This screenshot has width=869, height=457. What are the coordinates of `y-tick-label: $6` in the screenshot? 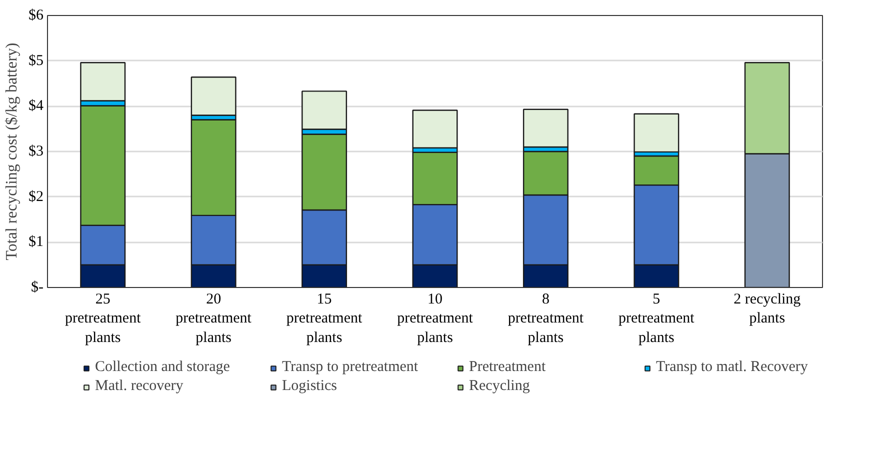 It's located at (36, 16).